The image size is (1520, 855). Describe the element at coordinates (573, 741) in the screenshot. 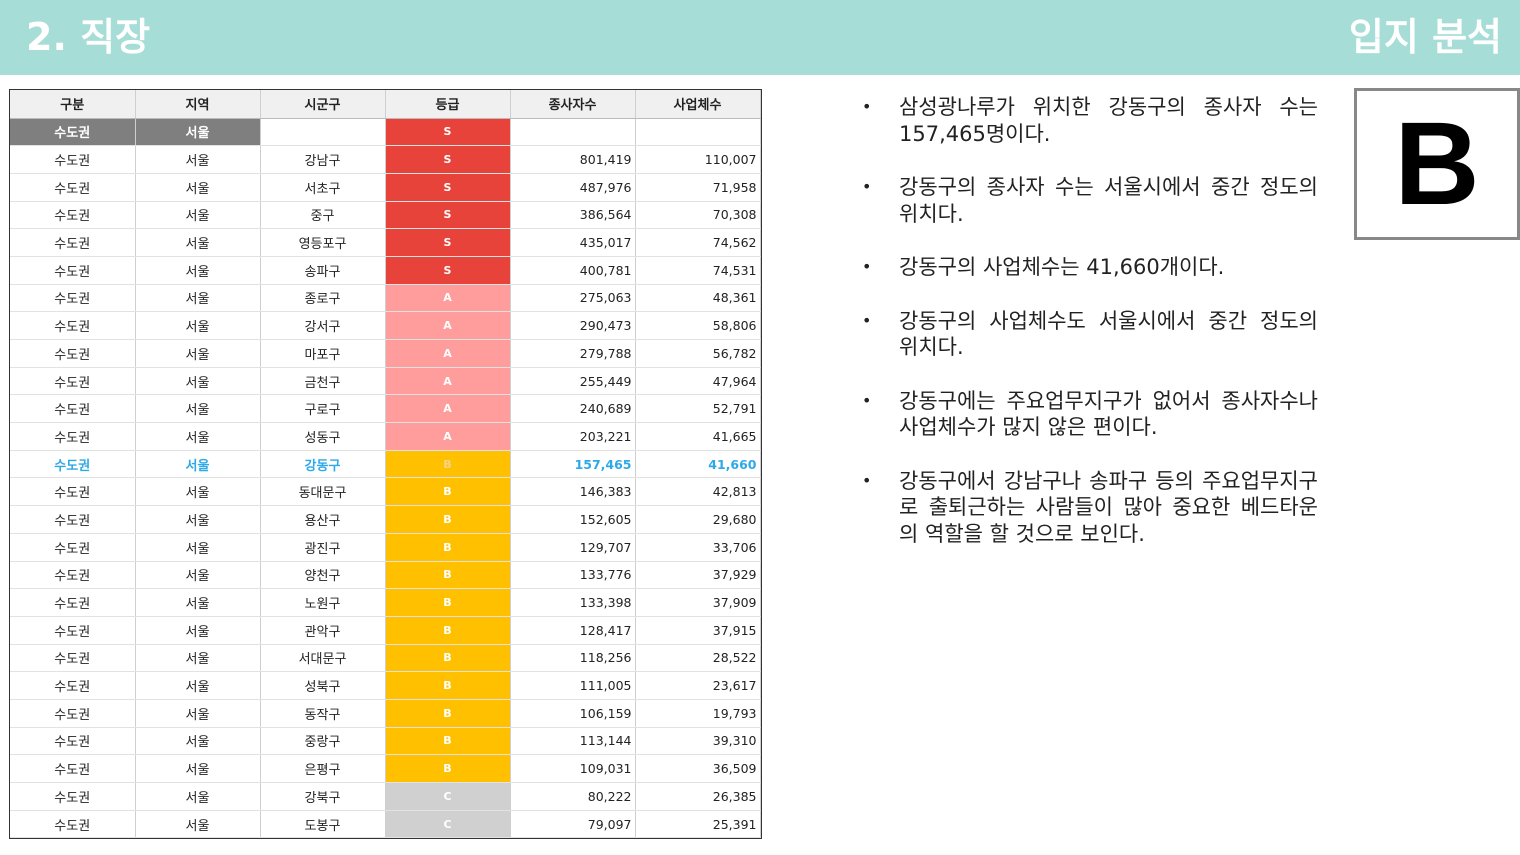

I see `workers-cell: 113,144` at that location.